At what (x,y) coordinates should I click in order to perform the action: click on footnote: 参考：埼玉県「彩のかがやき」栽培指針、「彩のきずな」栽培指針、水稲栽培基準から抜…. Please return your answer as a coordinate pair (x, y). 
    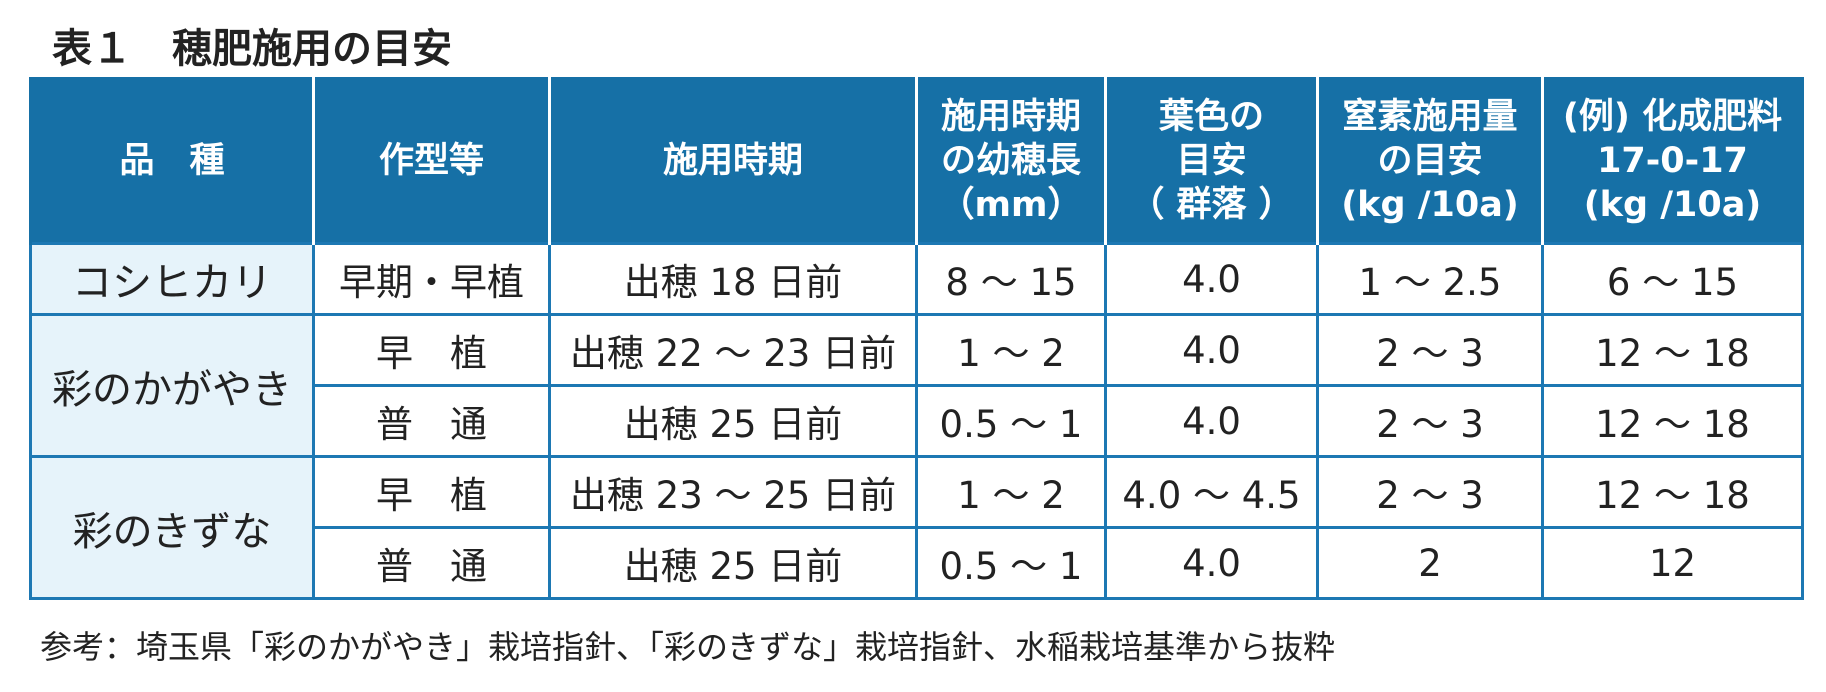
    Looking at the image, I should click on (688, 647).